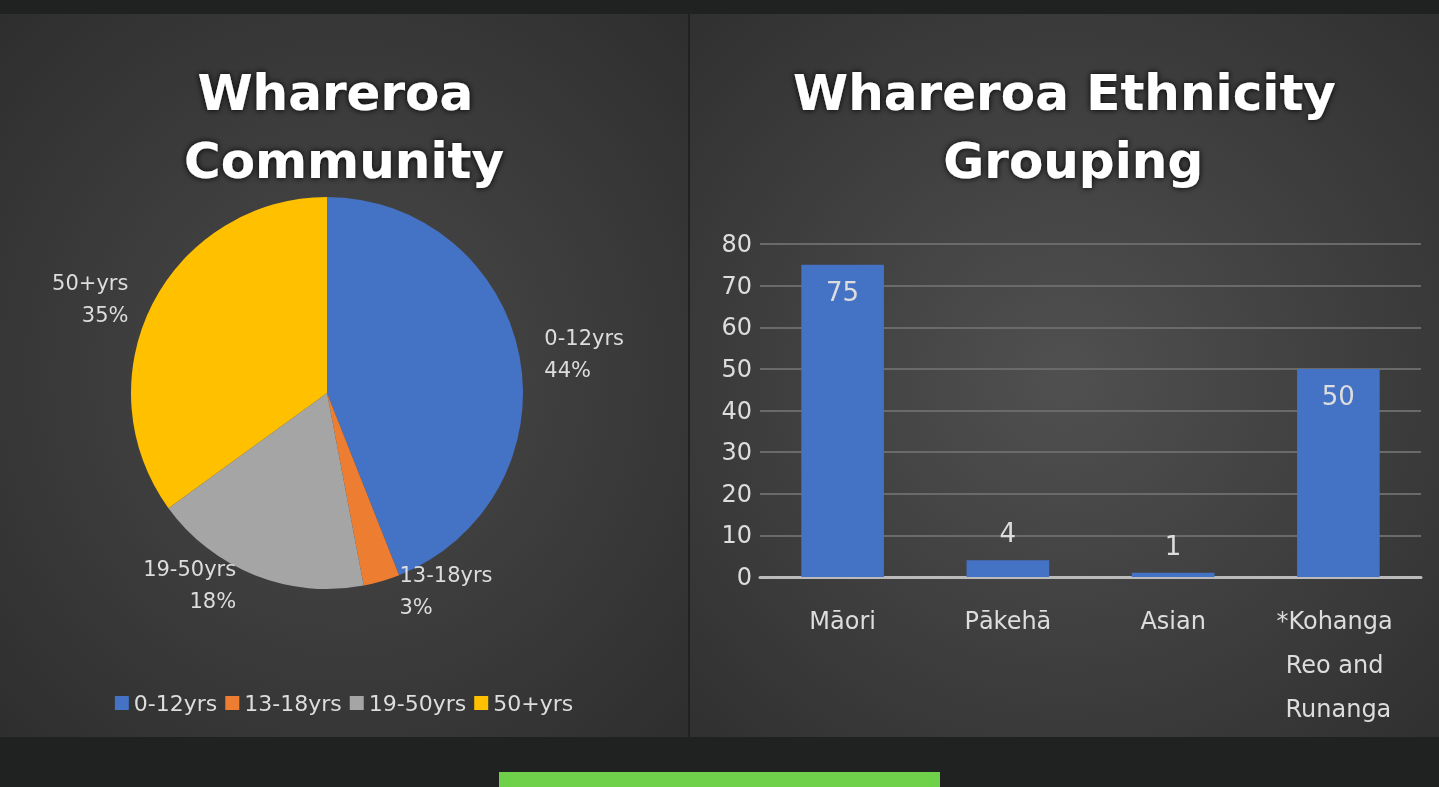  Describe the element at coordinates (1008, 621) in the screenshot. I see `x-tick-label: Pākehā` at that location.